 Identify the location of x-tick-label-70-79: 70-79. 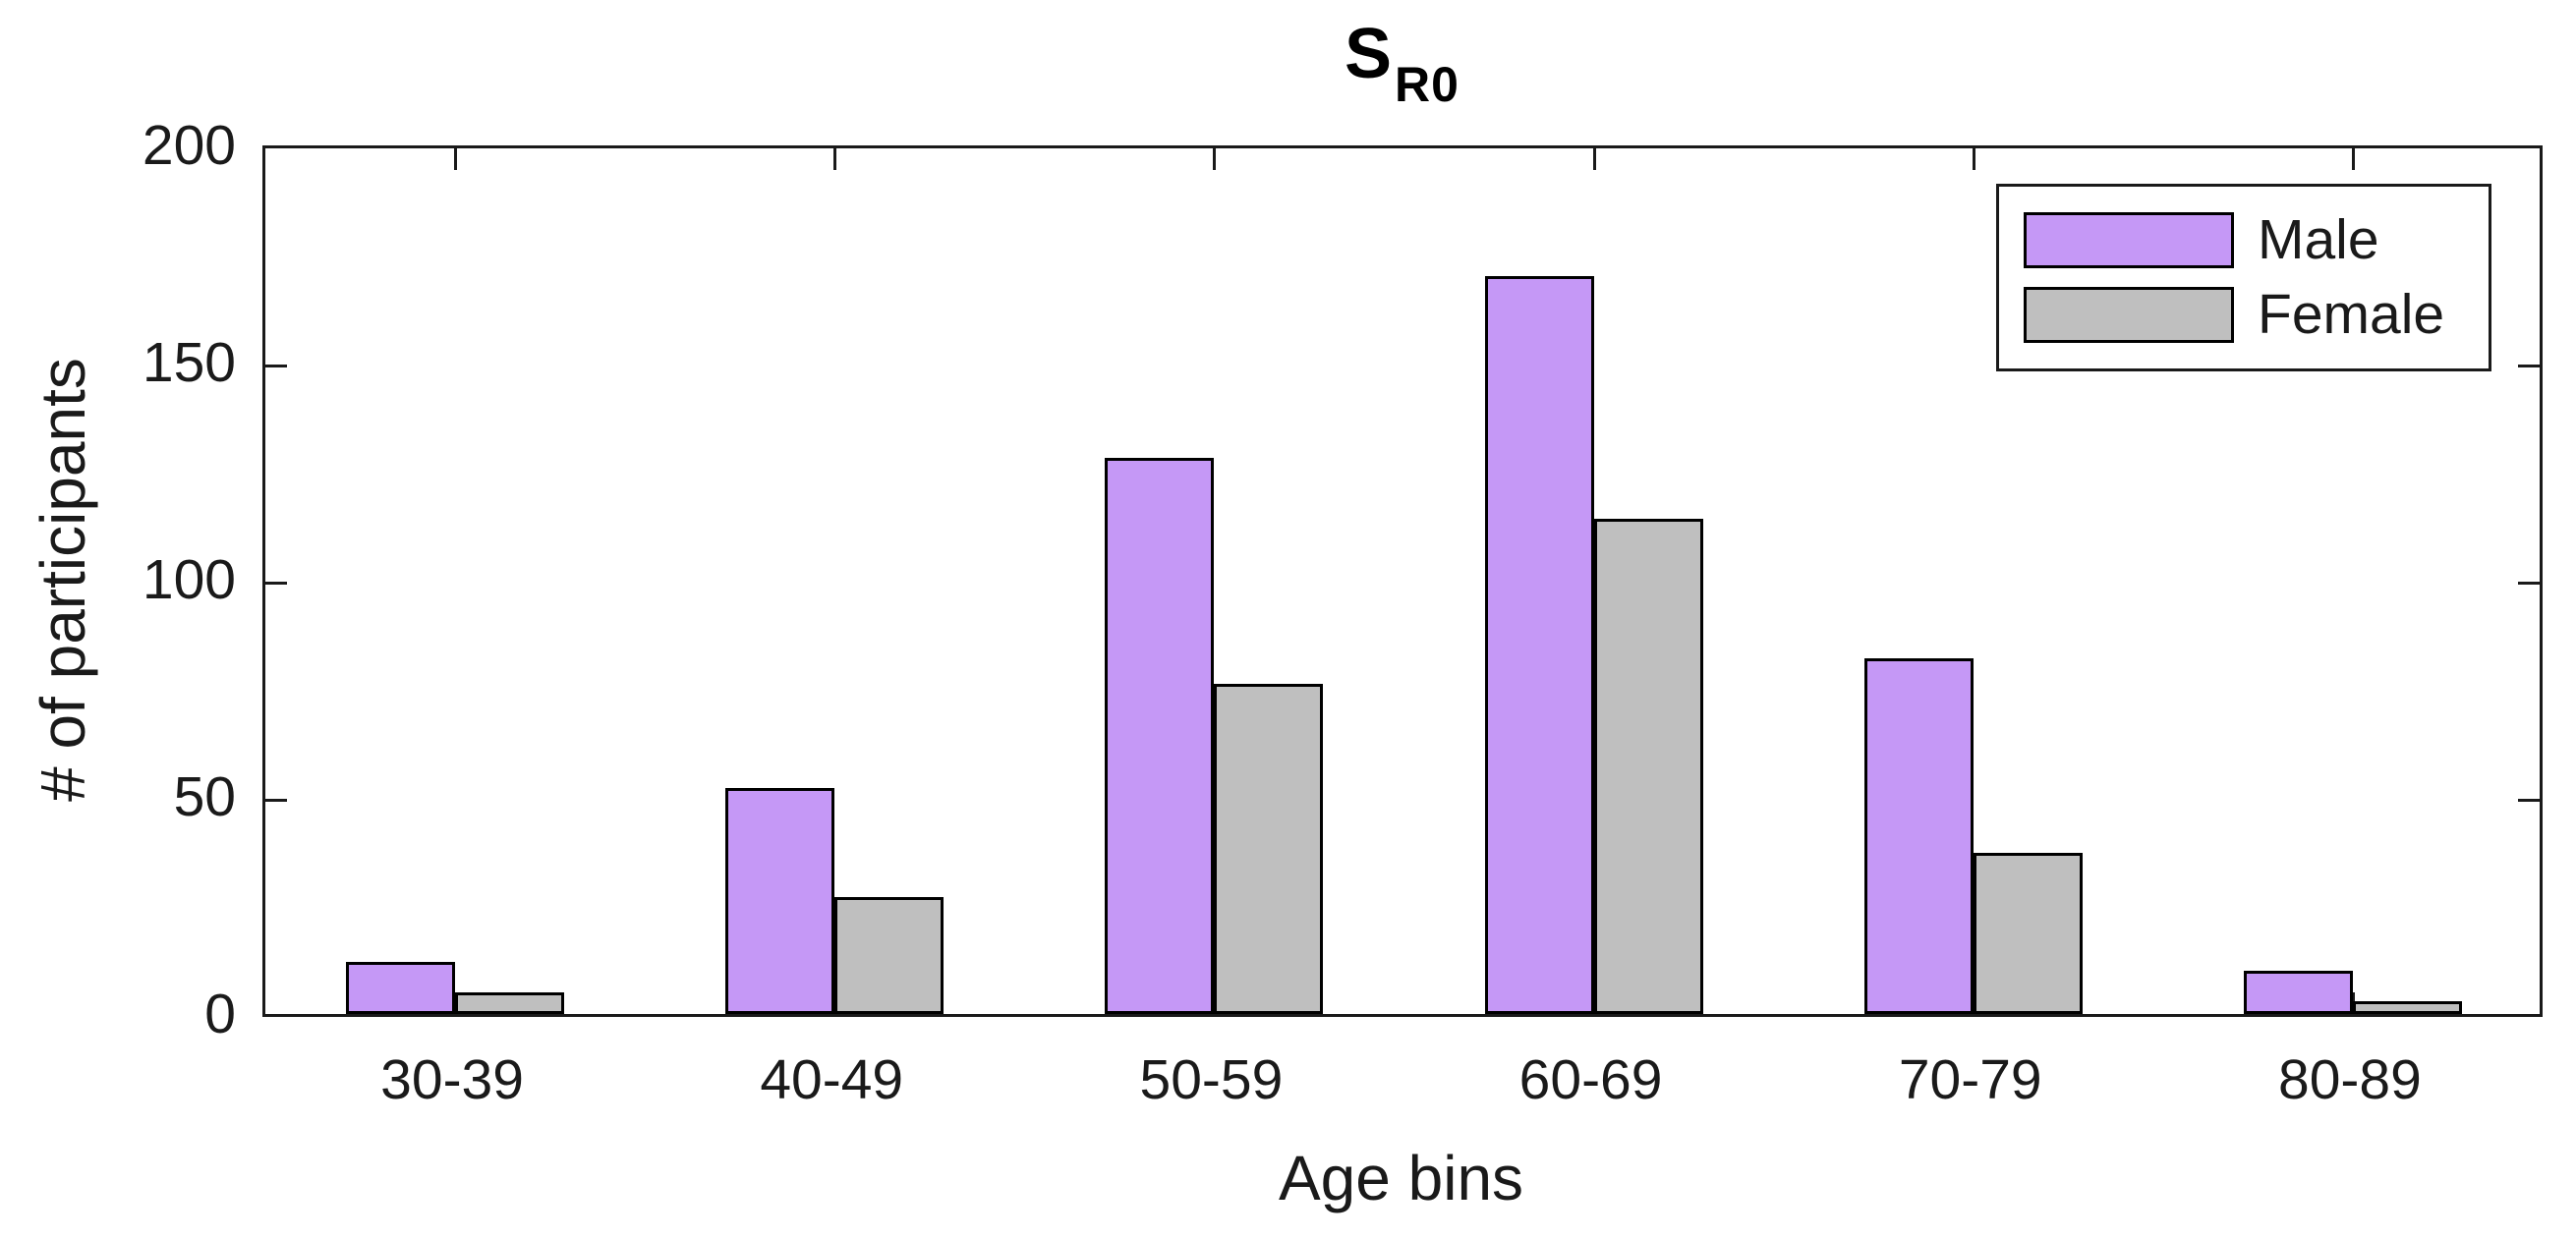
(1970, 1079).